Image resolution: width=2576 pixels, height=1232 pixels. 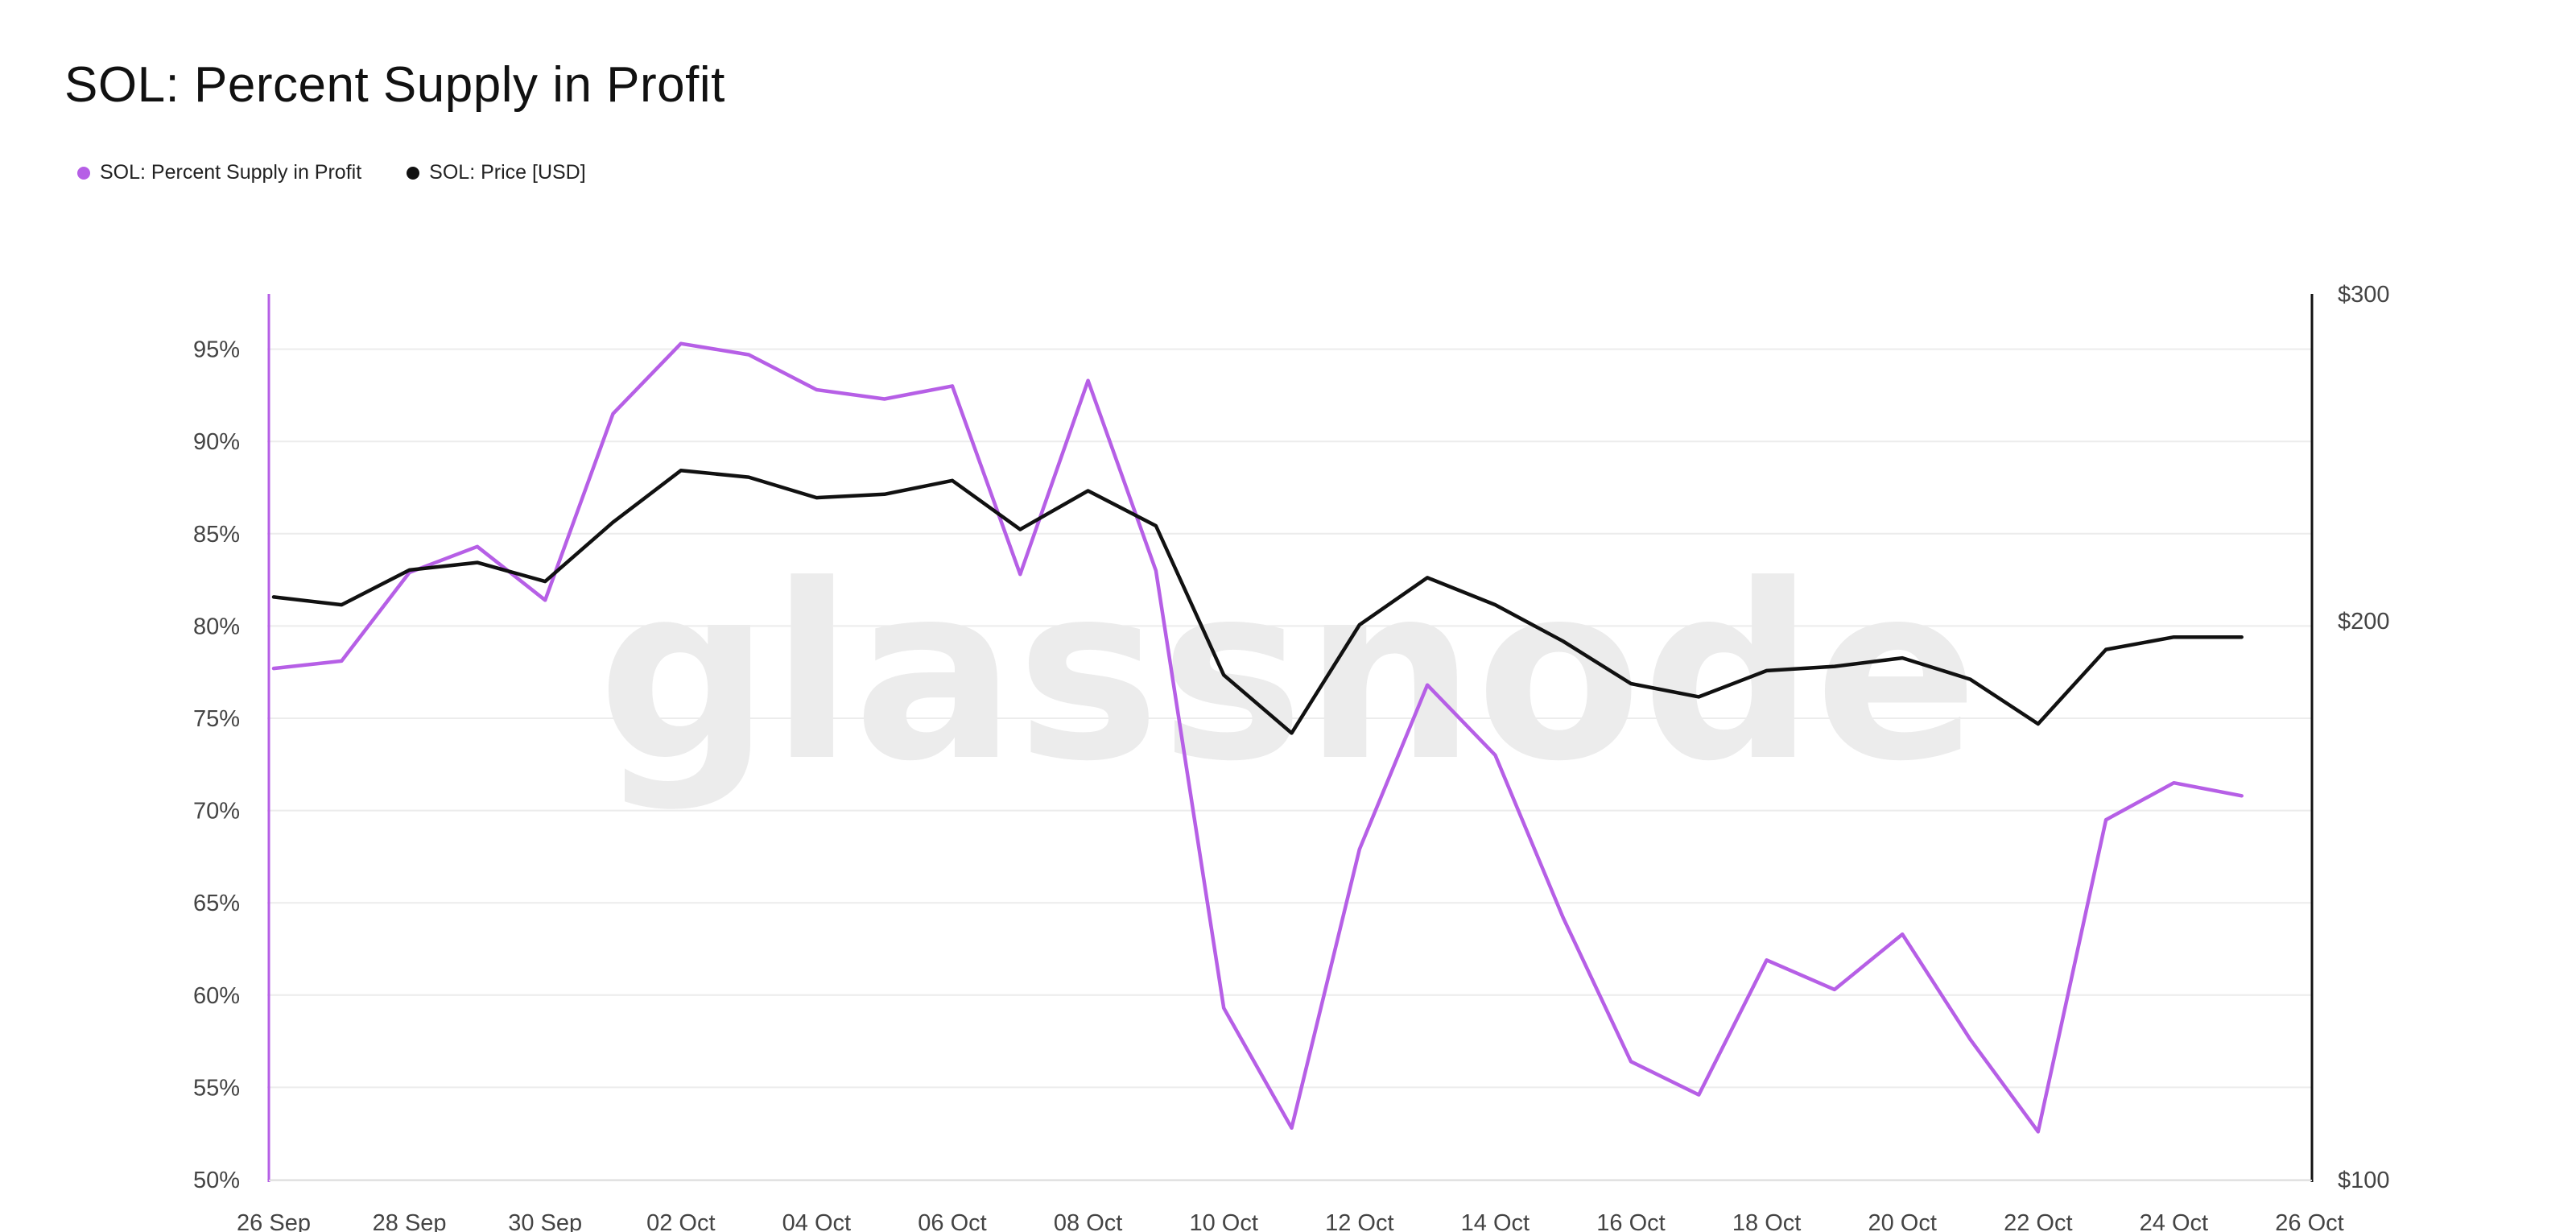 I want to click on y-left-tick-label: 80%, so click(x=216, y=626).